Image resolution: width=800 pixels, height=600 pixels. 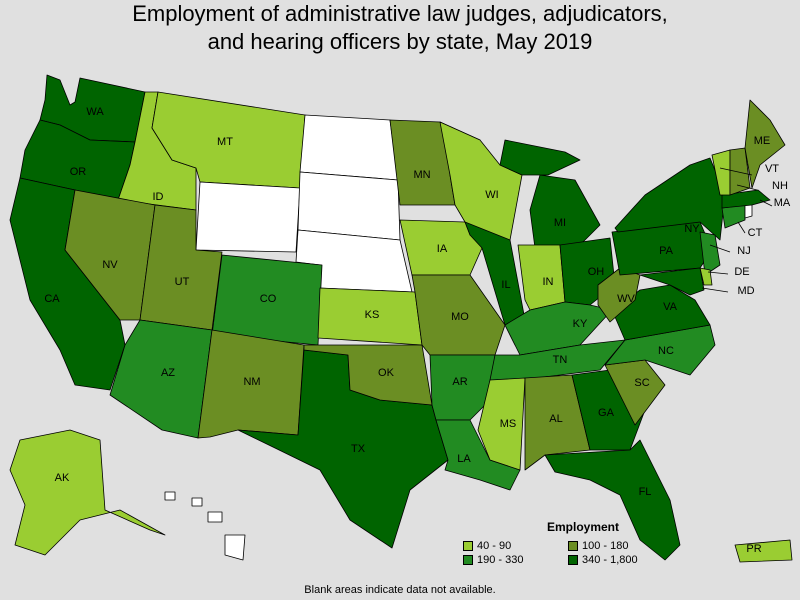 I want to click on state-label-pr: PR, so click(x=753, y=549).